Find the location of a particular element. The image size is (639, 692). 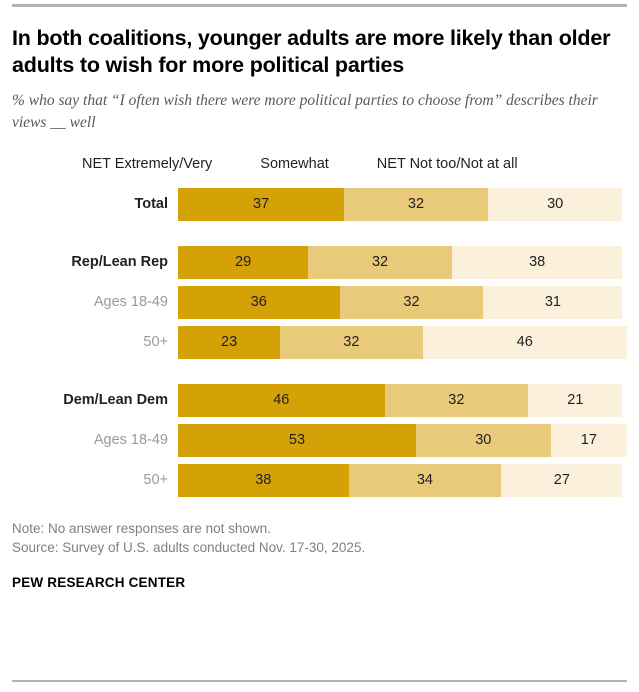

bar-track: 46 32 21 is located at coordinates (402, 400).